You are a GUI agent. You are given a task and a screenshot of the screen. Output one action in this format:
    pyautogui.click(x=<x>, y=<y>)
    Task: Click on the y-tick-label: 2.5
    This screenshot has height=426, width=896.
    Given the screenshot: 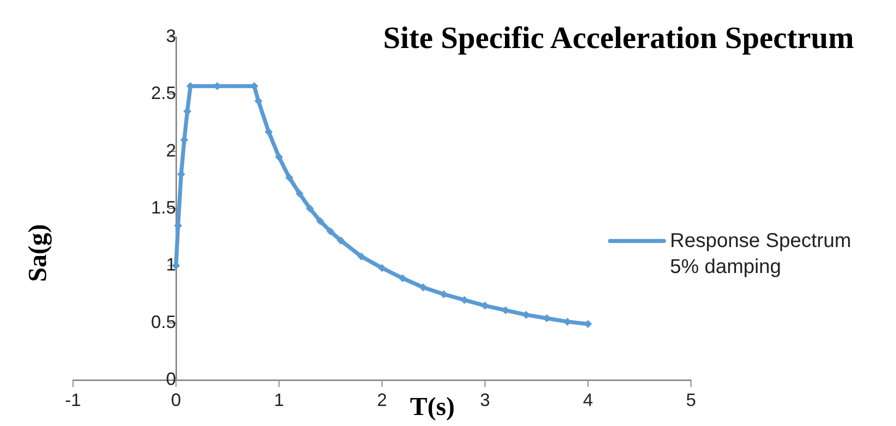 What is the action you would take?
    pyautogui.click(x=163, y=93)
    